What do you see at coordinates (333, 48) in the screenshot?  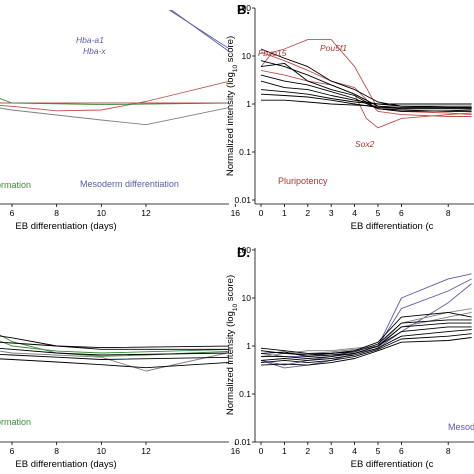 I see `annotation-label: Pou5f1` at bounding box center [333, 48].